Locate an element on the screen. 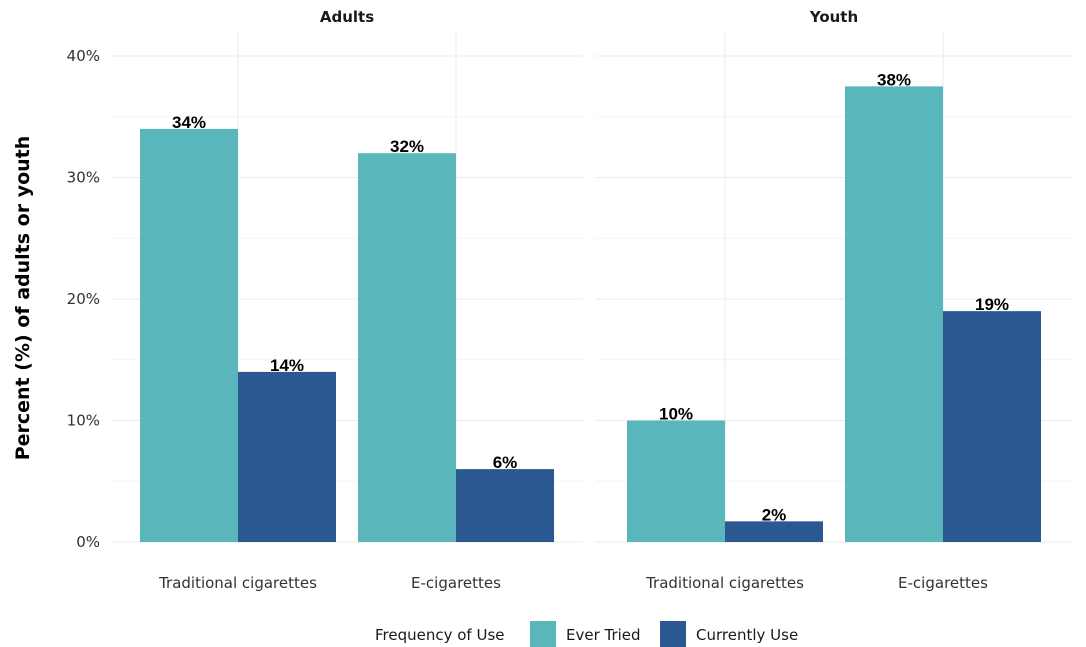 The height and width of the screenshot is (647, 1086). y-tick-label: 30% is located at coordinates (83, 178).